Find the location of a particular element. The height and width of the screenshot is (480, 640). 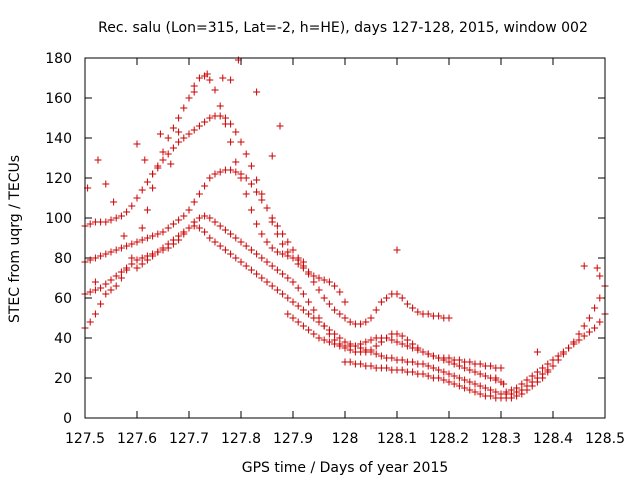

y-tick-label: 180 is located at coordinates (58, 59).